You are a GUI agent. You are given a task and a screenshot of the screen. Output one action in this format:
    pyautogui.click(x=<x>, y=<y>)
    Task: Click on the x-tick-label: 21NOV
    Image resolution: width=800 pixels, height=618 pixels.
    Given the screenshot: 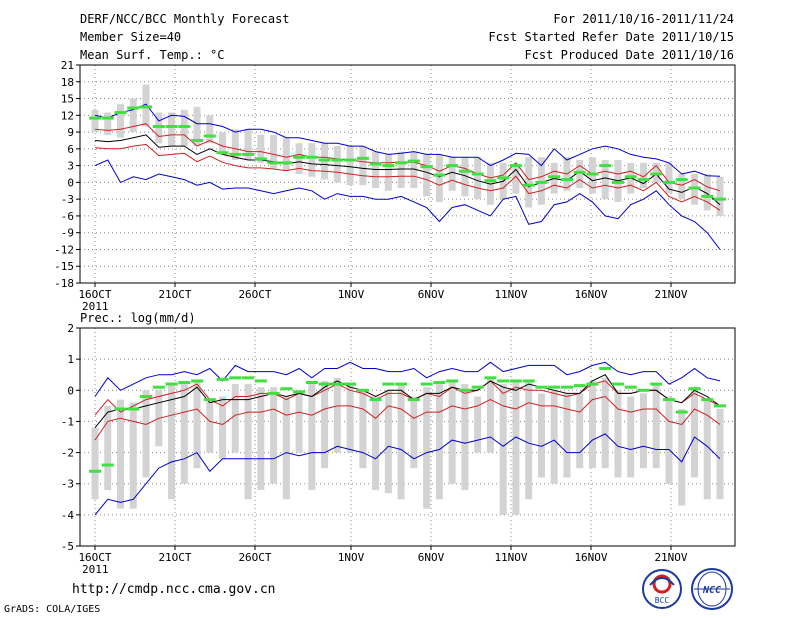 What is the action you would take?
    pyautogui.click(x=670, y=557)
    